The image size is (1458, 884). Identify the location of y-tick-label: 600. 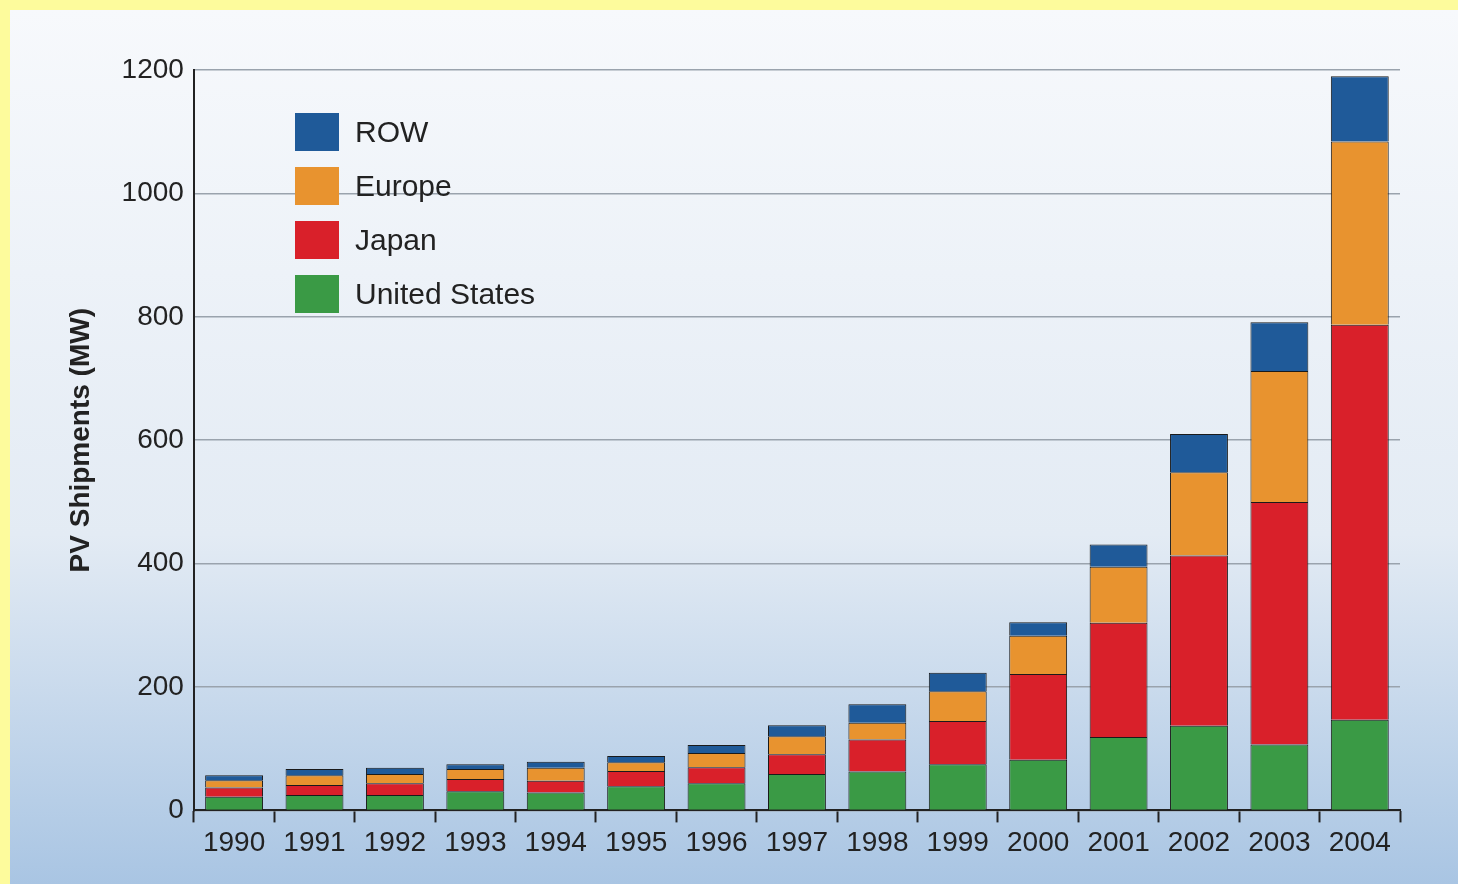
(160, 438).